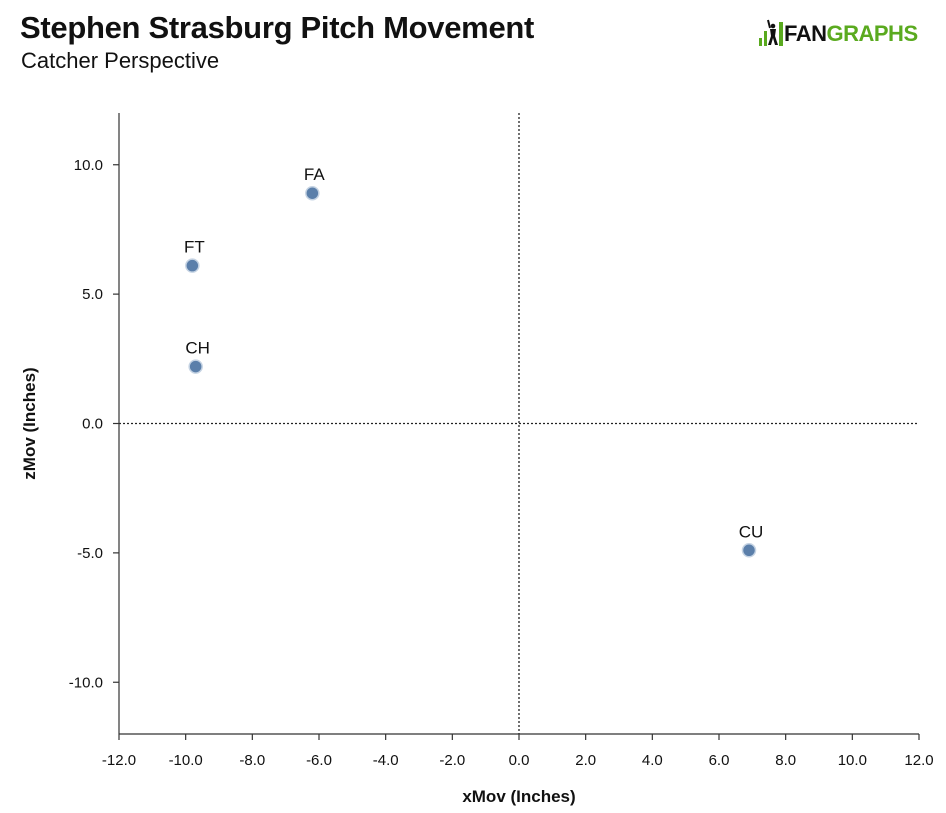 Image resolution: width=946 pixels, height=813 pixels. What do you see at coordinates (719, 760) in the screenshot?
I see `x-tick-label: 6.0` at bounding box center [719, 760].